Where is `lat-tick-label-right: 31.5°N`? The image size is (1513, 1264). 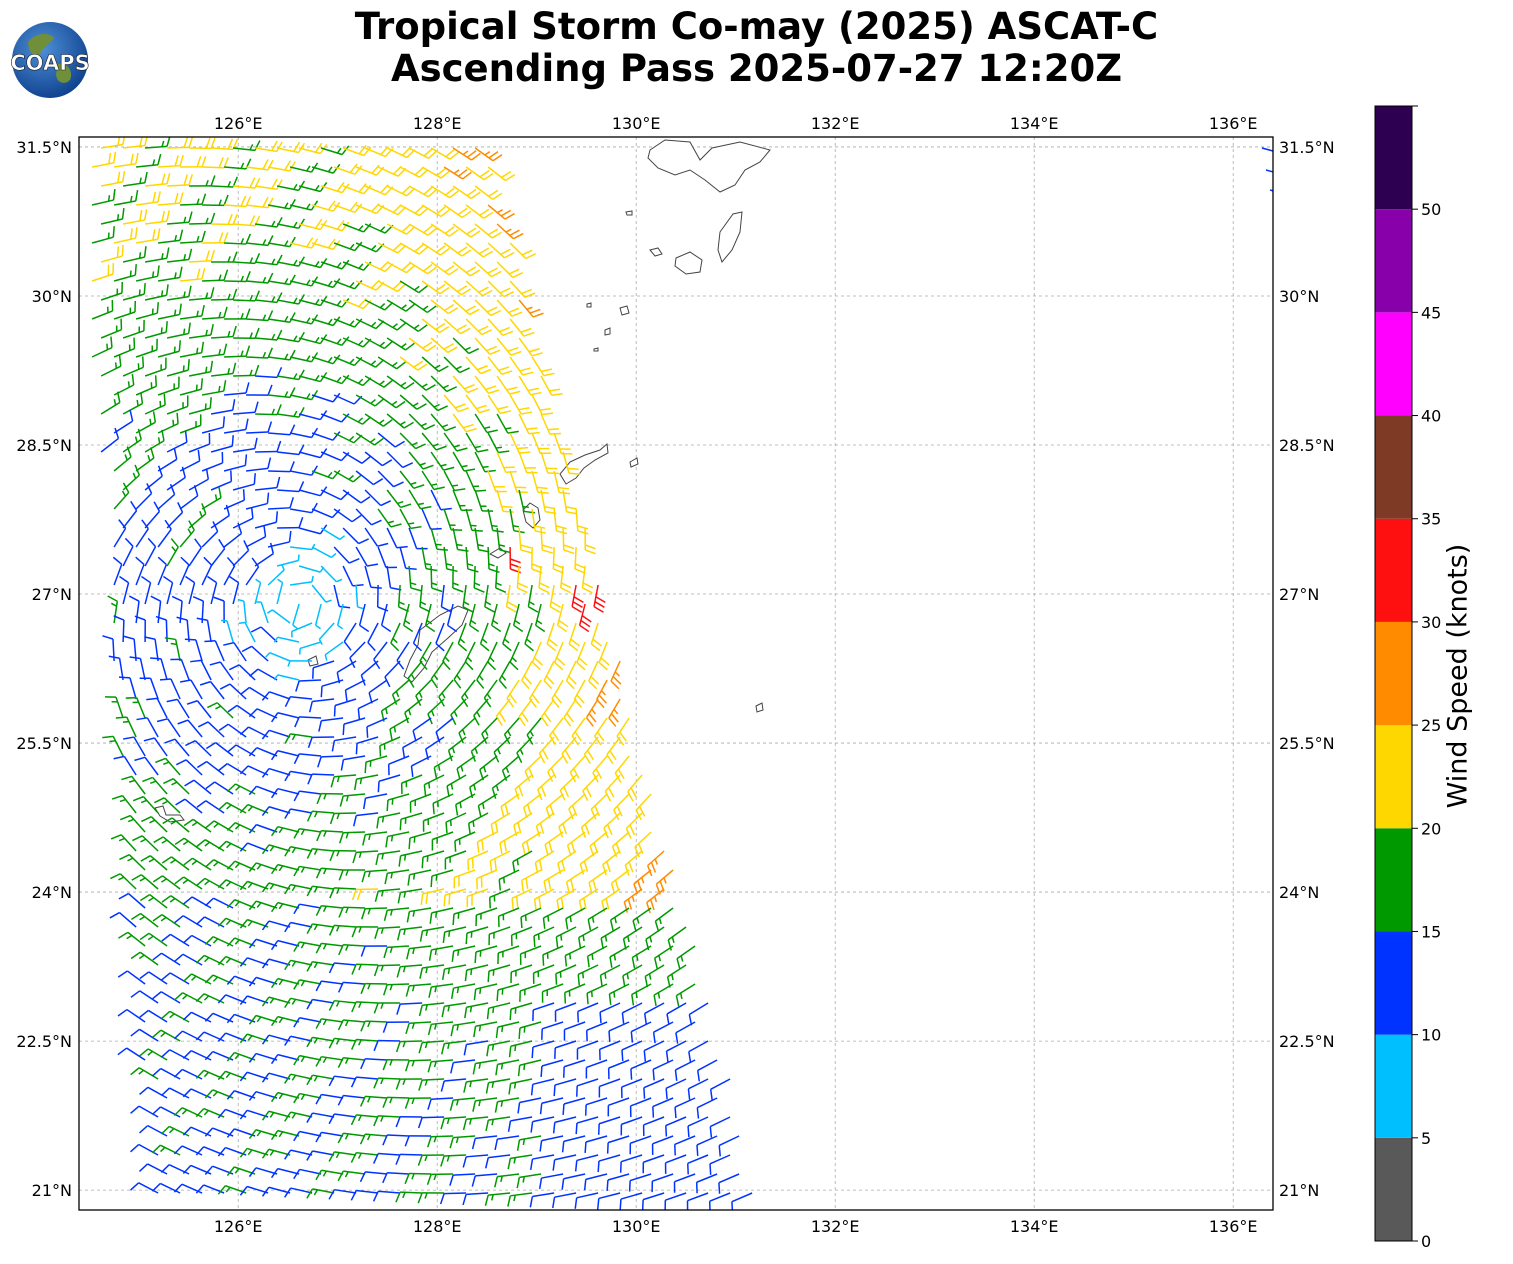 lat-tick-label-right: 31.5°N is located at coordinates (1307, 147).